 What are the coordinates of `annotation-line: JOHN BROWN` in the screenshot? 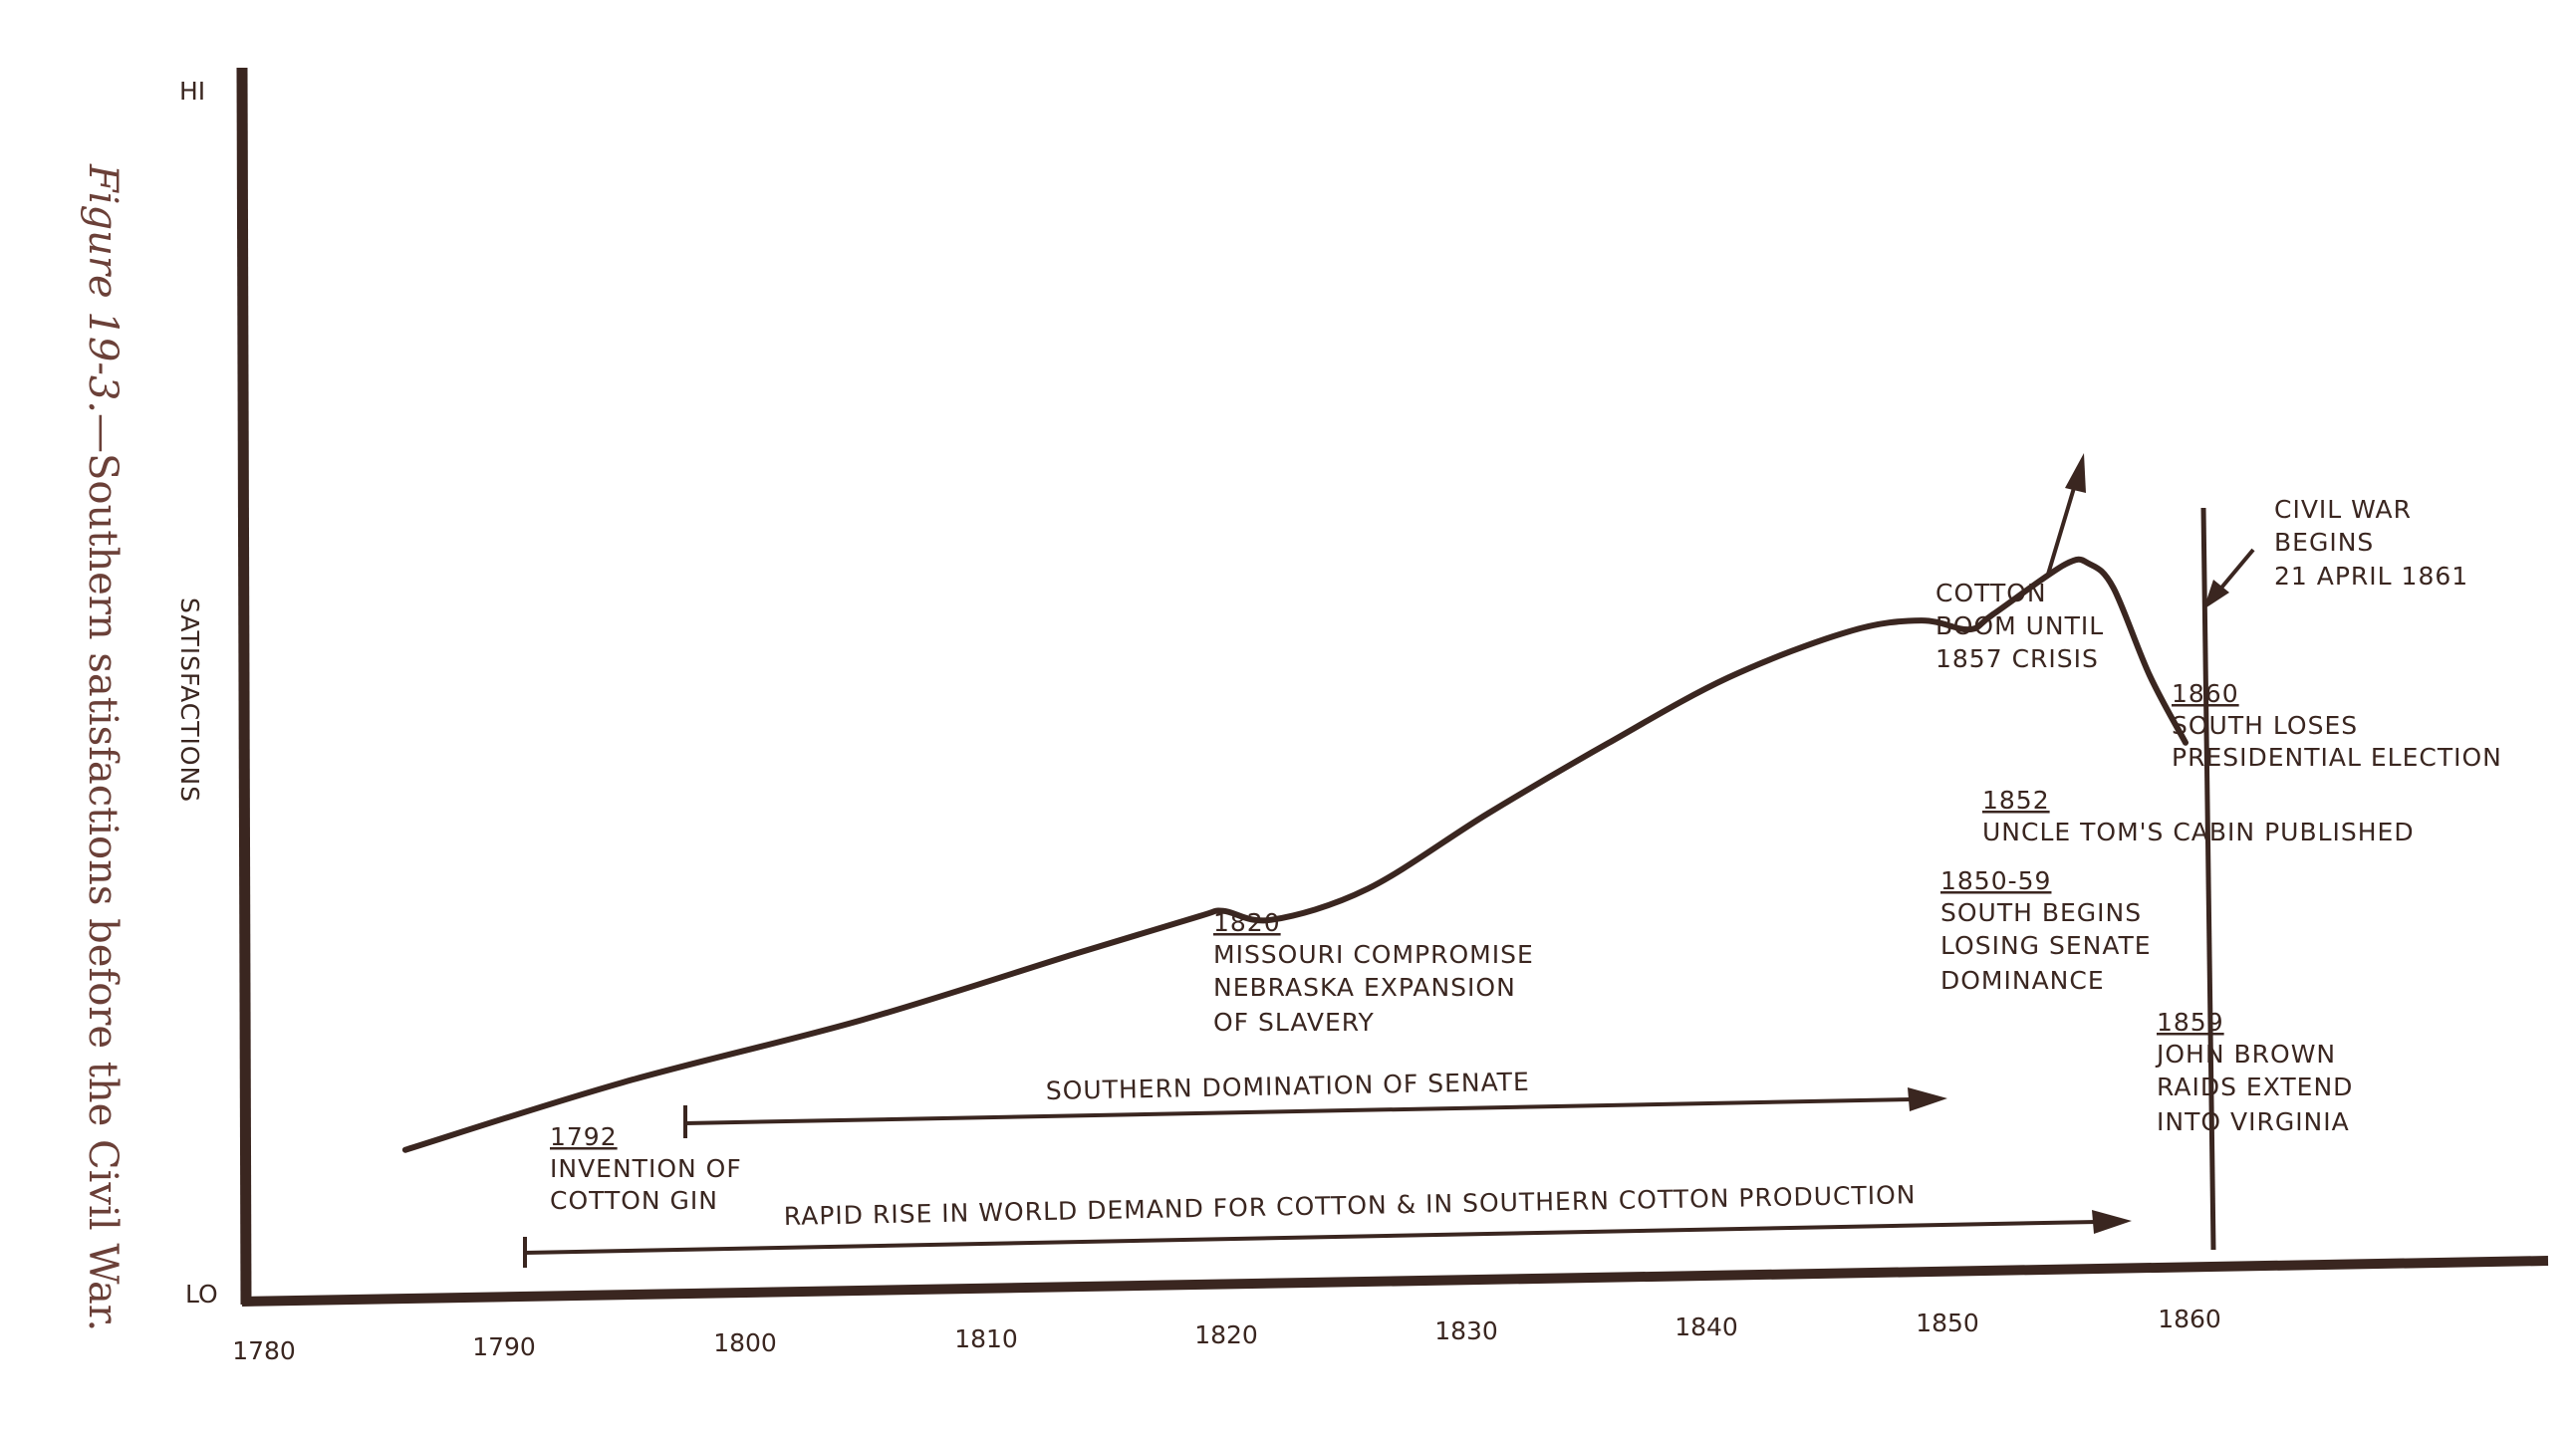 It's located at (2245, 1054).